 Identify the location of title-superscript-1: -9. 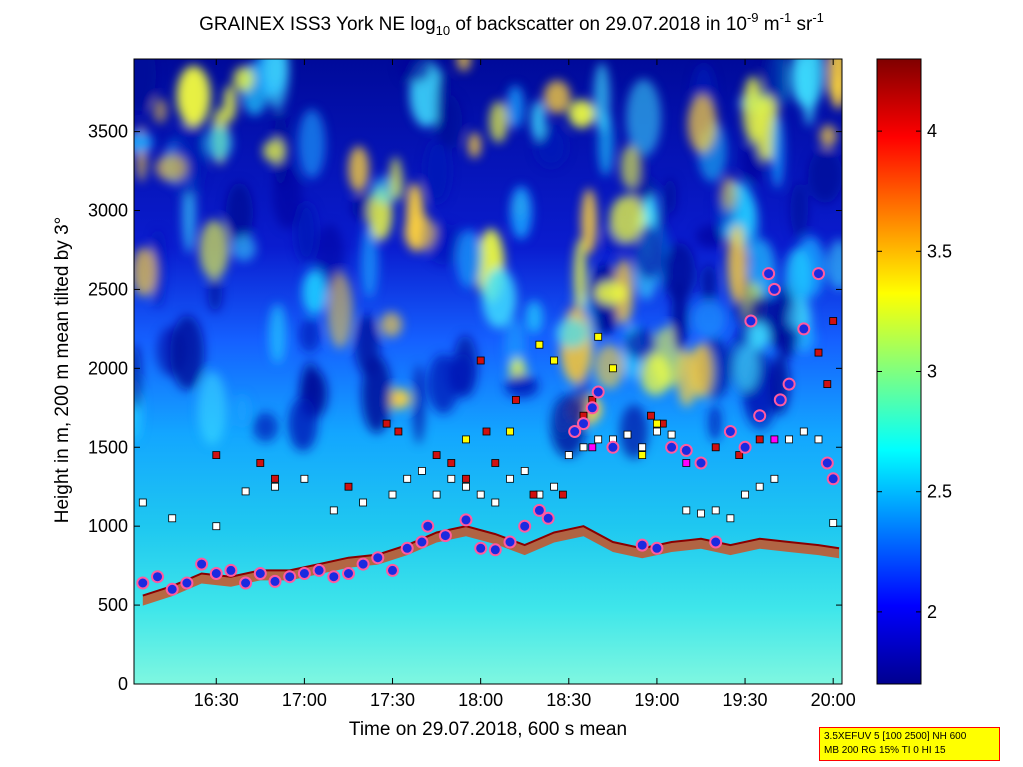
(752, 17).